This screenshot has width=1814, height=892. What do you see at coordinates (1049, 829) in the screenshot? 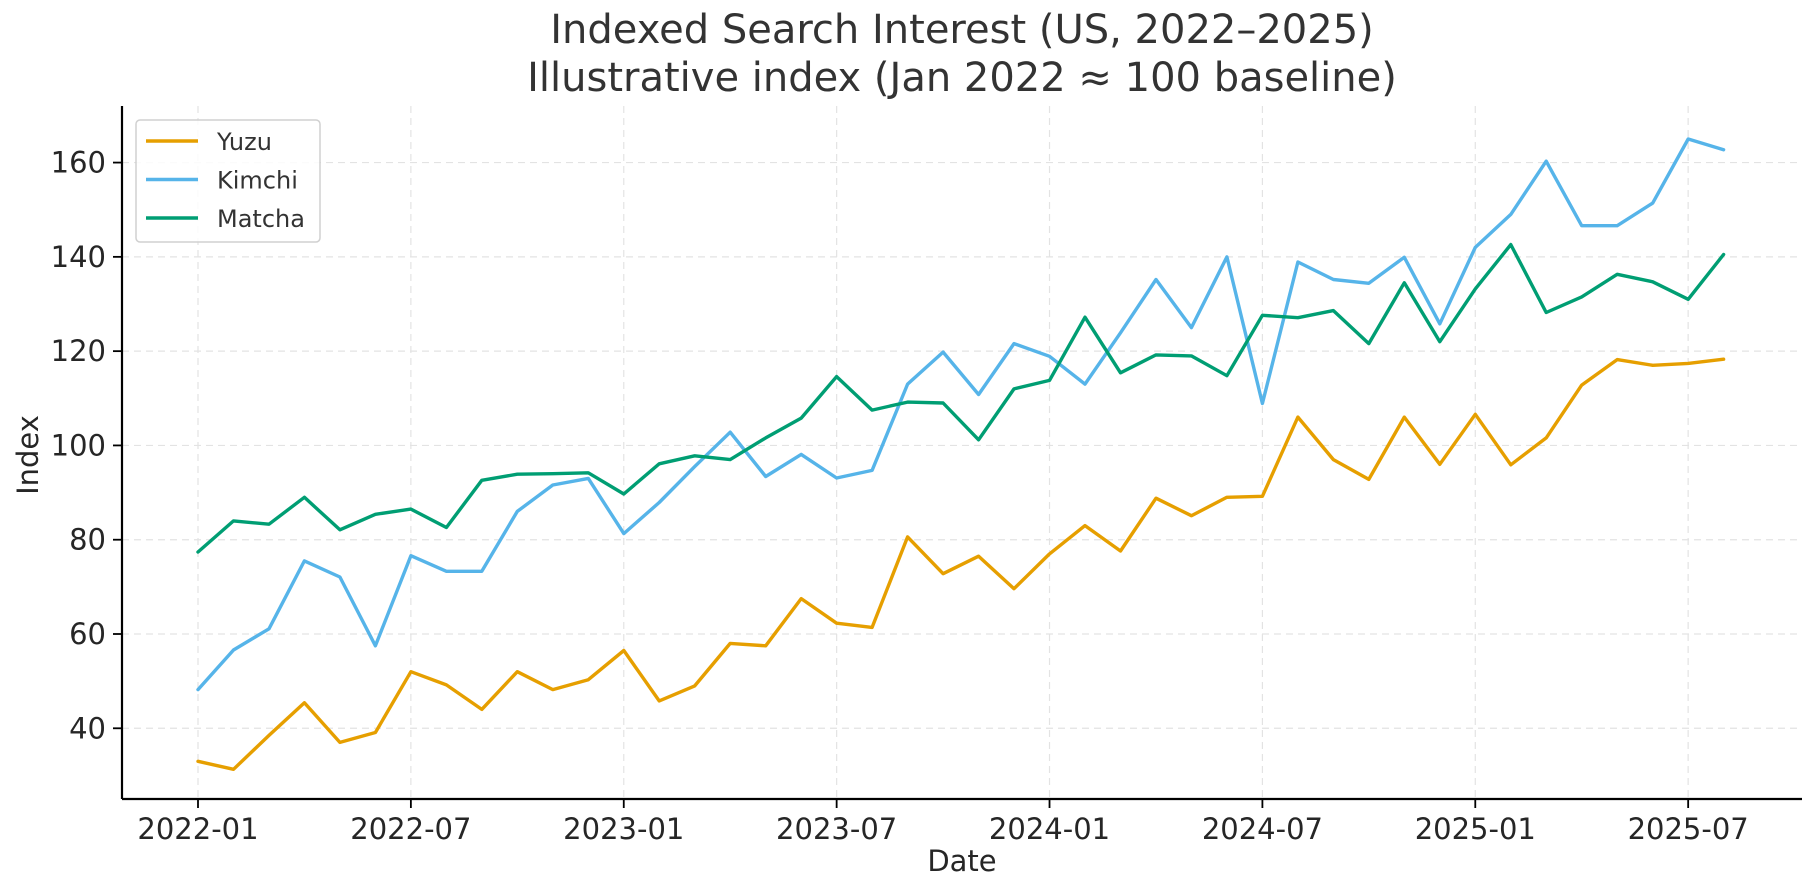
I see `x-tick-label: 2024-01` at bounding box center [1049, 829].